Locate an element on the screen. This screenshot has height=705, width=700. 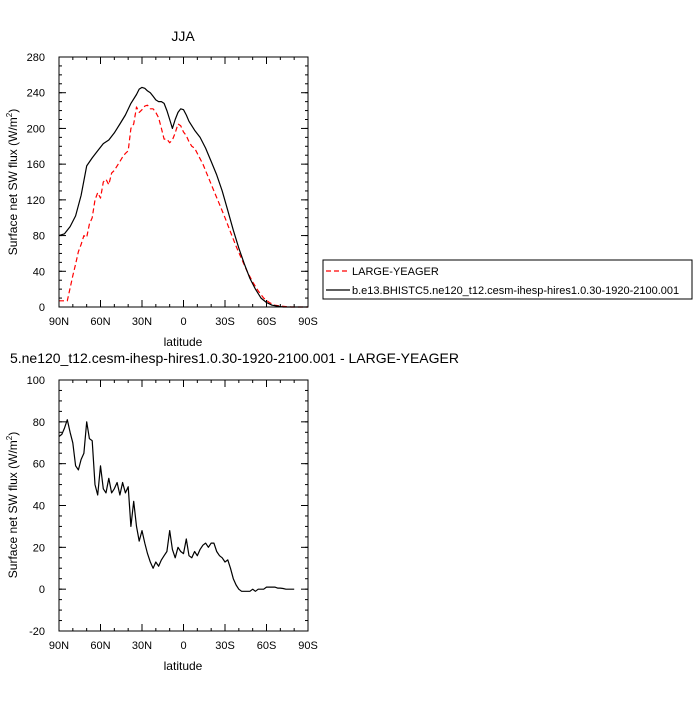
top-title: JJA is located at coordinates (183, 36).